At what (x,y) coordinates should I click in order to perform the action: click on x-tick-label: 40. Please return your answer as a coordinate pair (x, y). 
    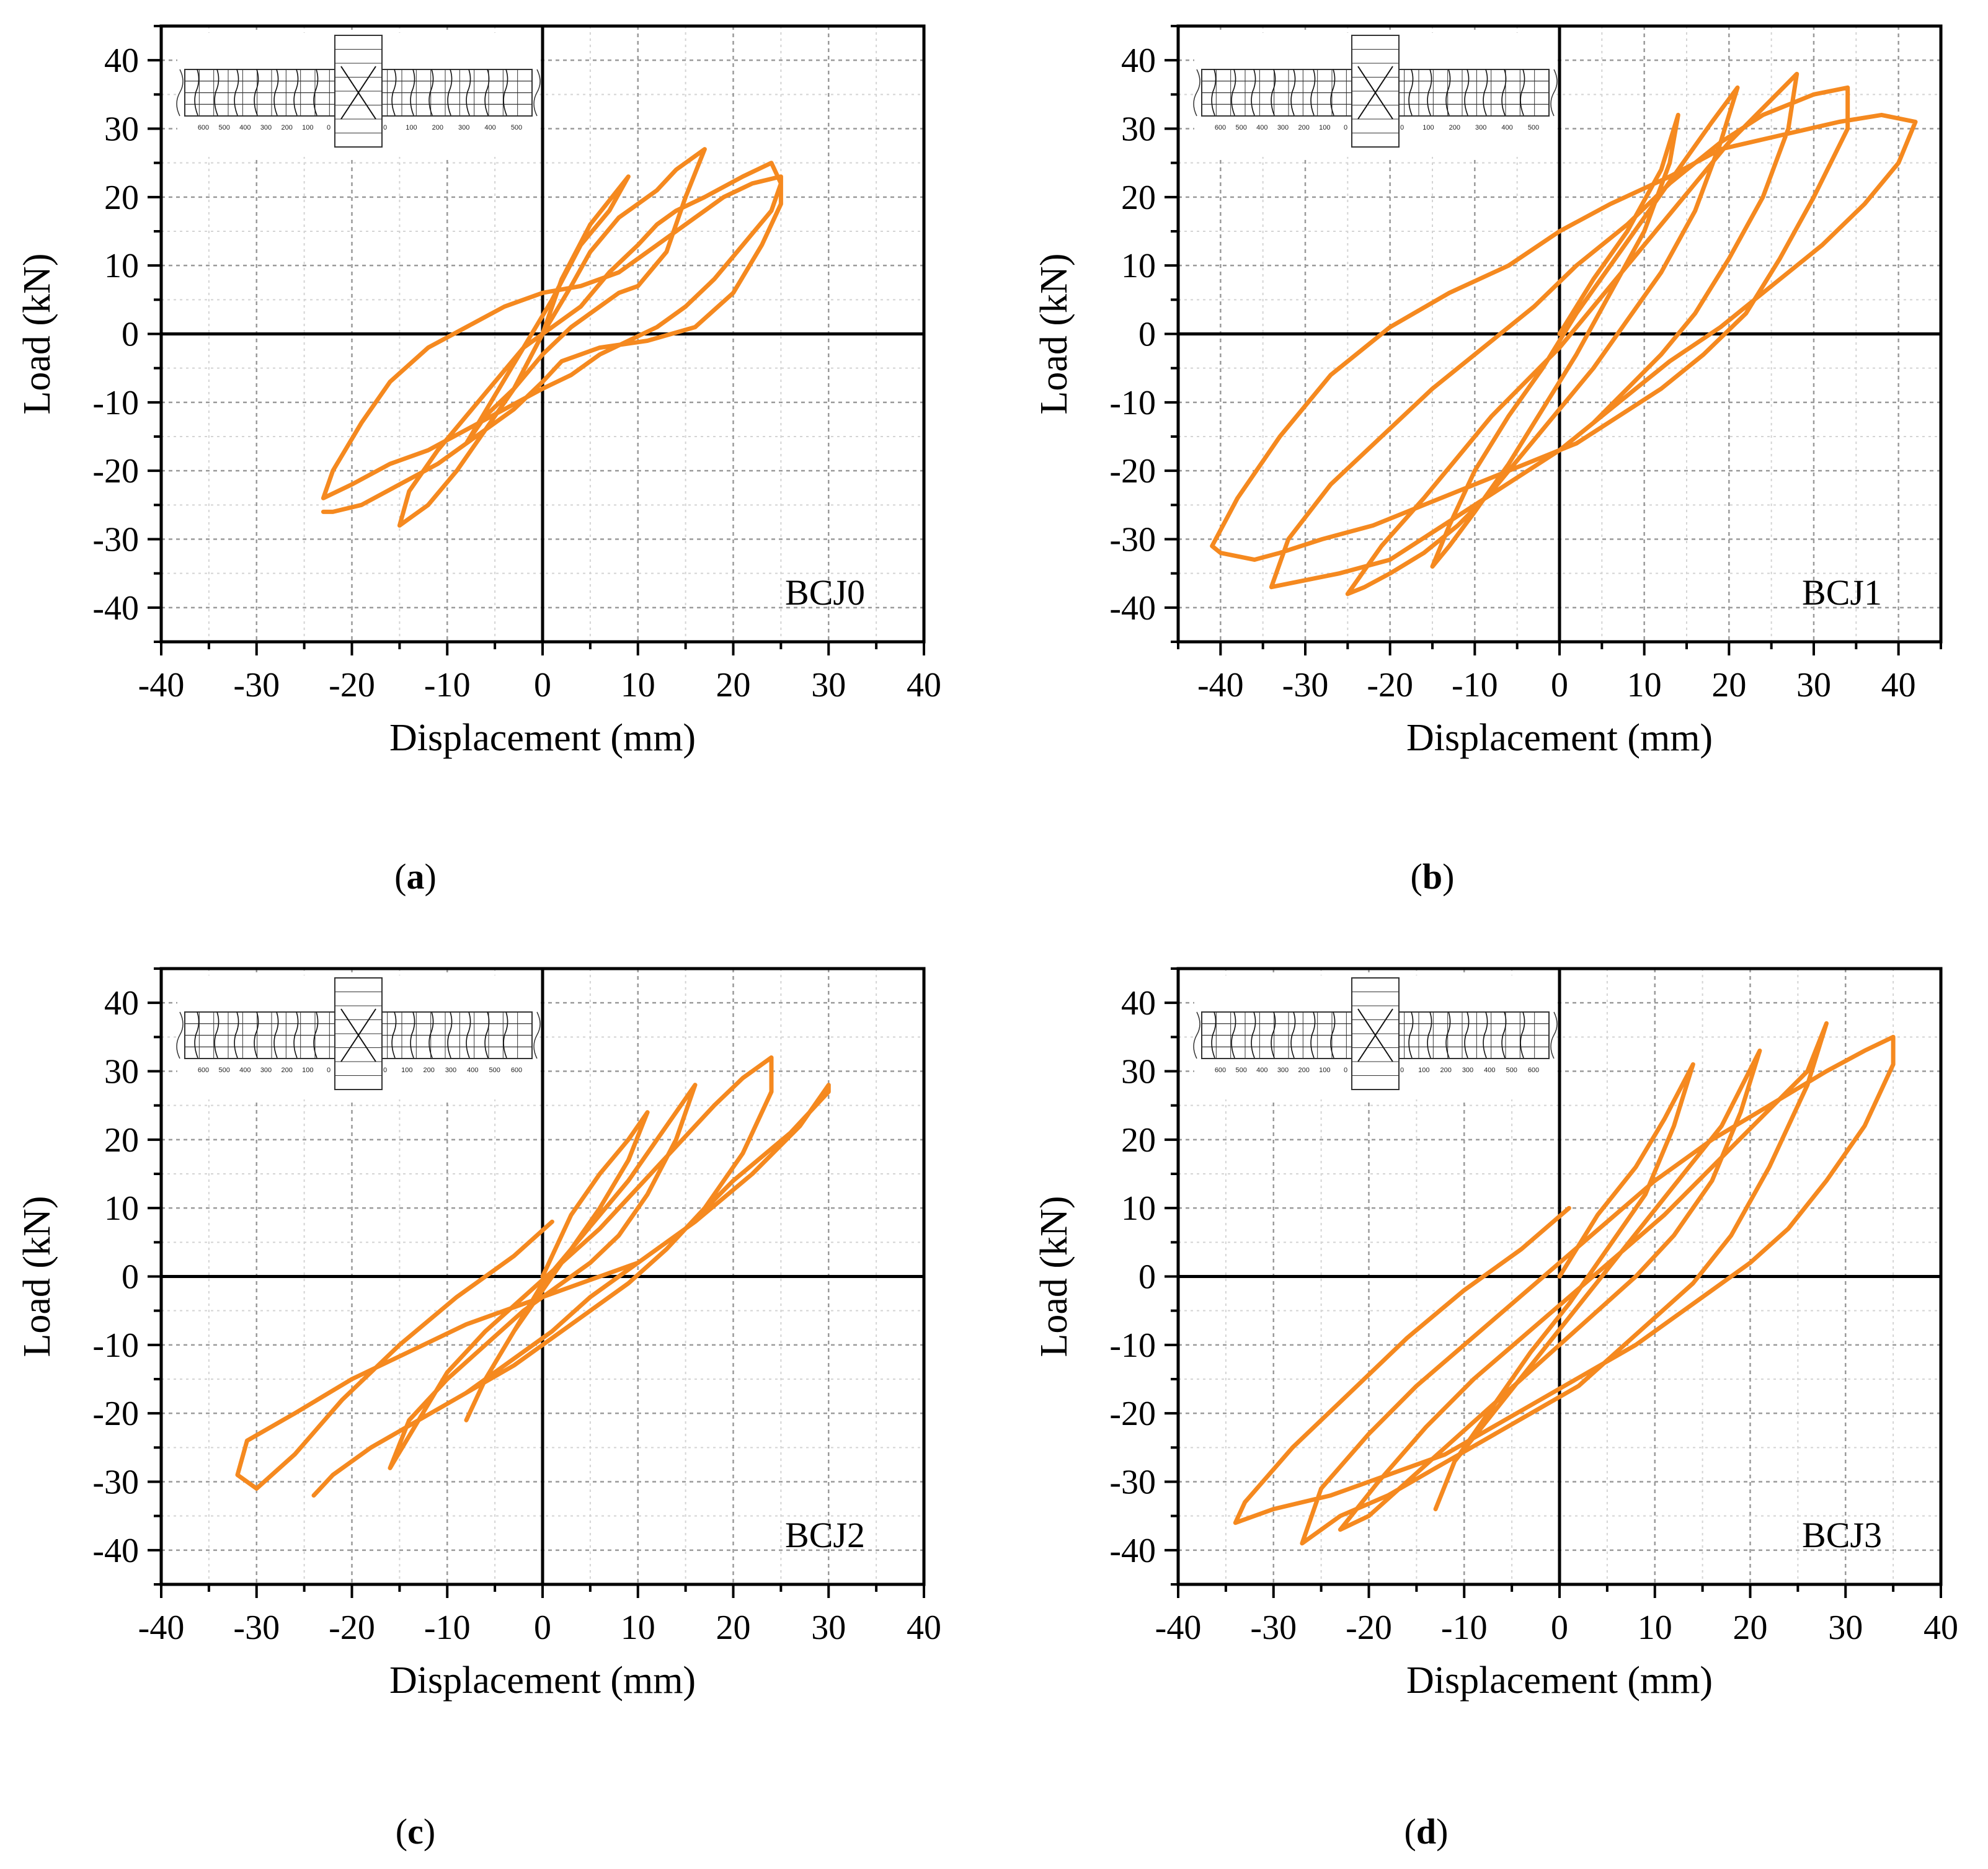
    Looking at the image, I should click on (1941, 1628).